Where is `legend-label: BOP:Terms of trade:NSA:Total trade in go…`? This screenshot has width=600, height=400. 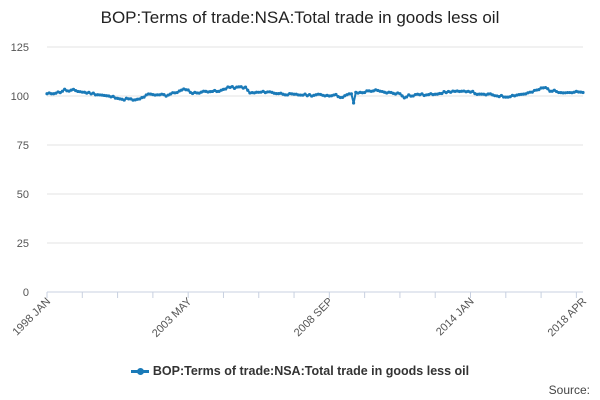 legend-label: BOP:Terms of trade:NSA:Total trade in go… is located at coordinates (311, 371).